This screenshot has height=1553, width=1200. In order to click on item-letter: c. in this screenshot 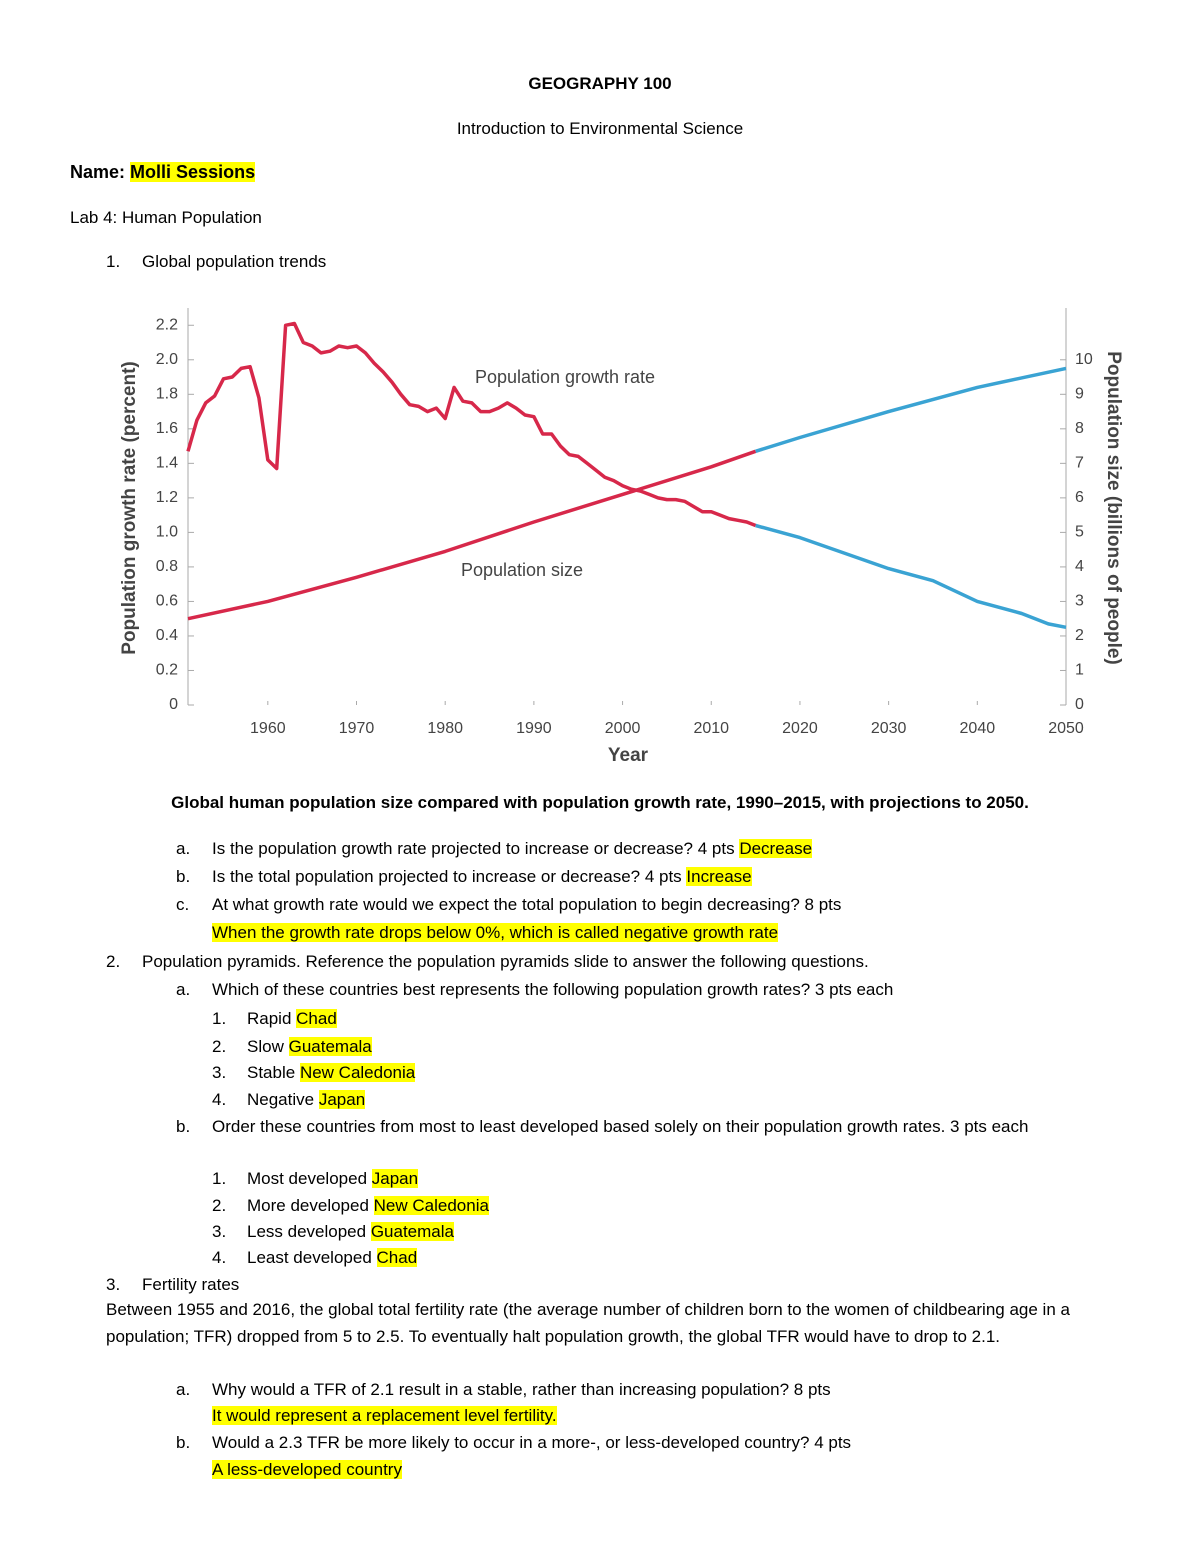, I will do `click(183, 904)`.